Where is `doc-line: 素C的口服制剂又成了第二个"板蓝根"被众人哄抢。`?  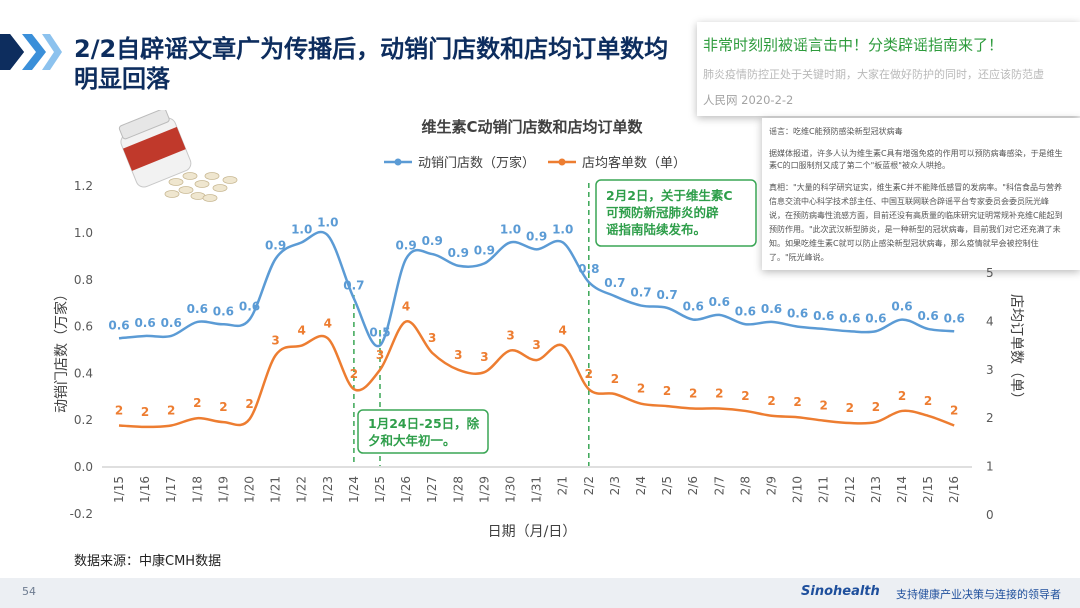
doc-line: 素C的口服制剂又成了第二个"板蓝根"被众人哄抢。 is located at coordinates (859, 165).